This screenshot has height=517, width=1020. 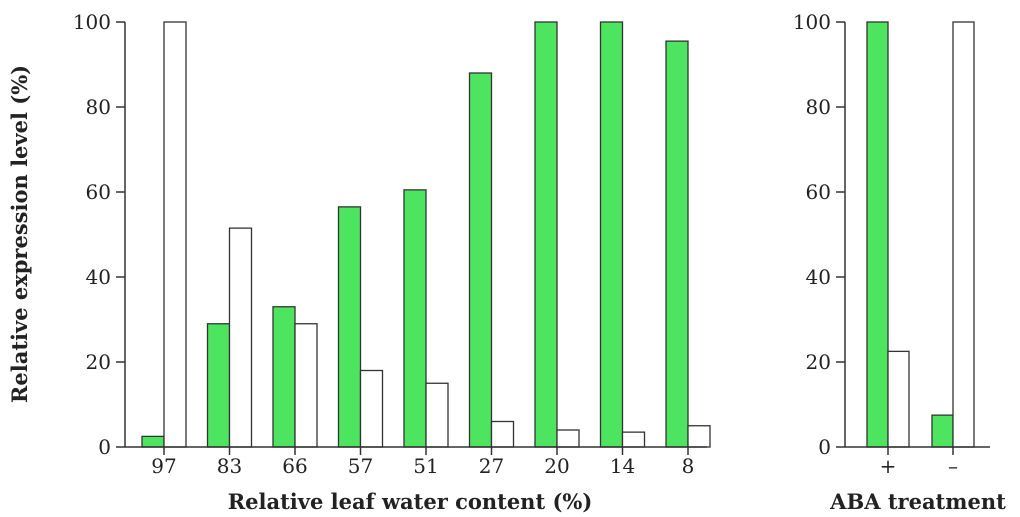 What do you see at coordinates (824, 447) in the screenshot?
I see `aba-y-tick-label-0: 0` at bounding box center [824, 447].